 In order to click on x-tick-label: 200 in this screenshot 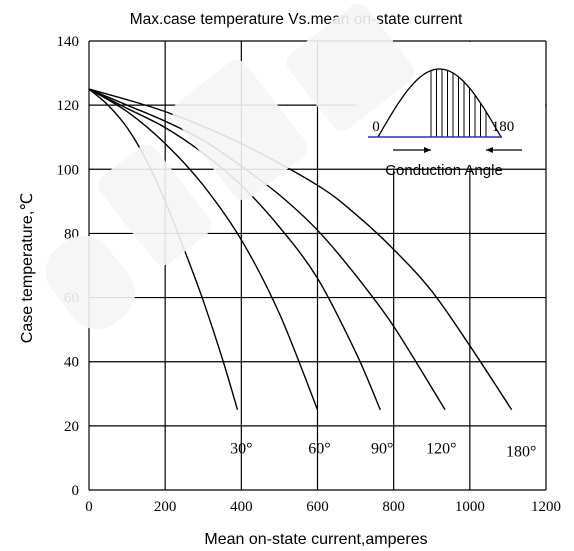, I will do `click(165, 507)`.